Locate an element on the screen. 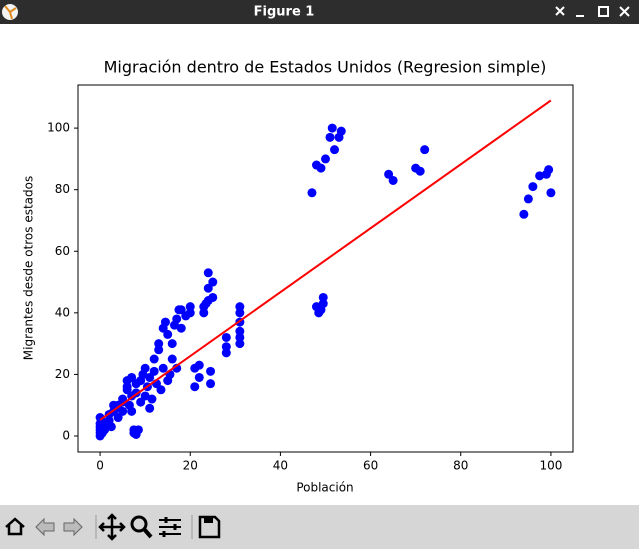 The height and width of the screenshot is (553, 639). y-tick-label: 0 is located at coordinates (66, 435).